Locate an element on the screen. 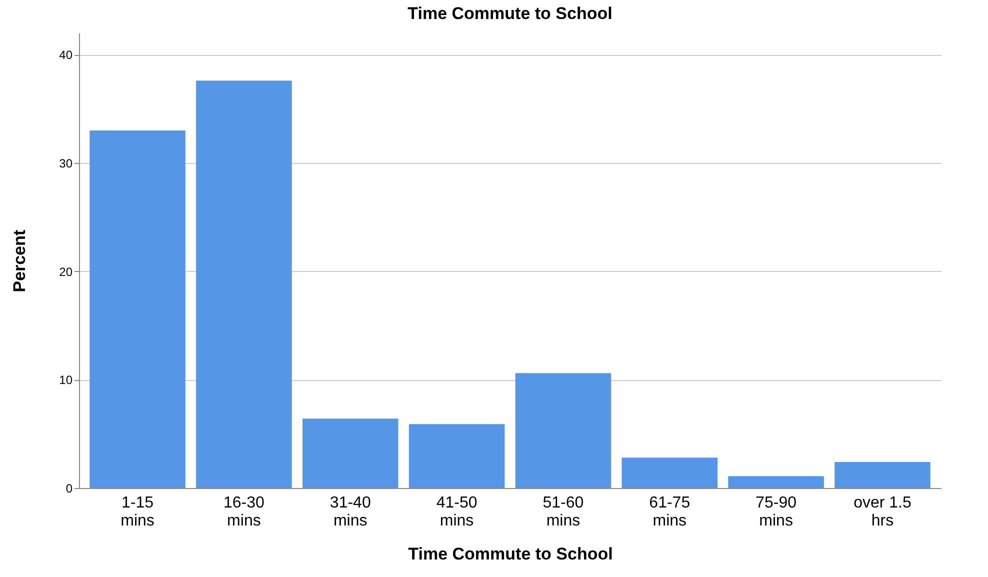 This screenshot has height=577, width=988. y-axis-title: Percent is located at coordinates (20, 260).